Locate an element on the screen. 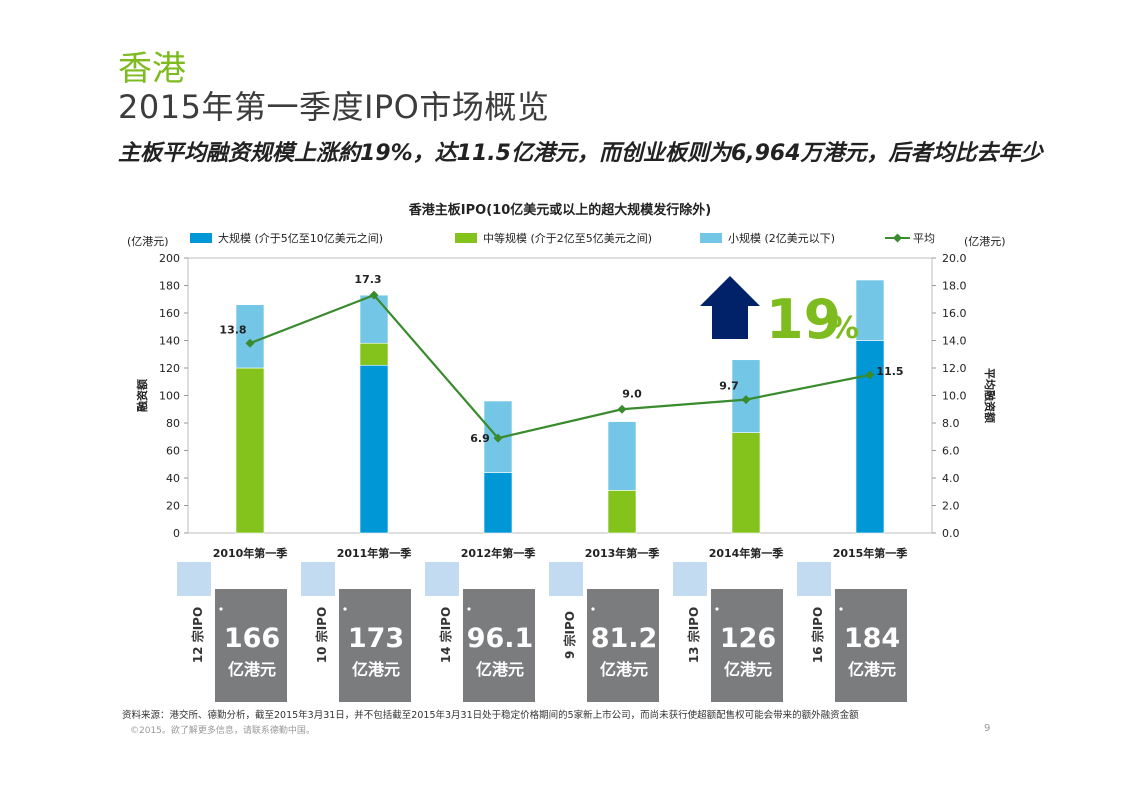 The image size is (1122, 793). category-label: 2013年第一季 is located at coordinates (623, 553).